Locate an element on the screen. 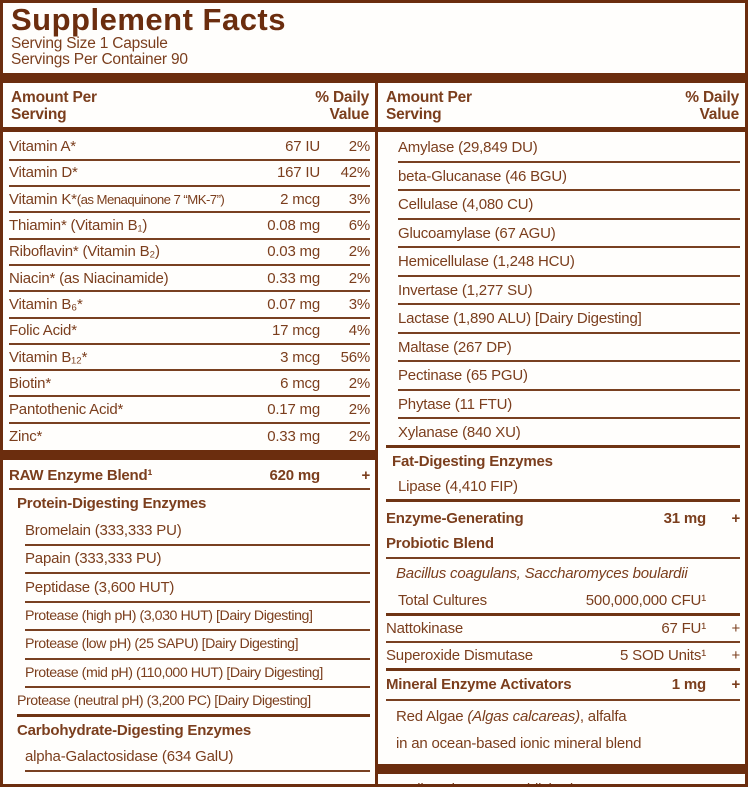 This screenshot has height=787, width=748. total-cultures-row: Total Cultures 500,000,000 CFU¹ is located at coordinates (563, 601).